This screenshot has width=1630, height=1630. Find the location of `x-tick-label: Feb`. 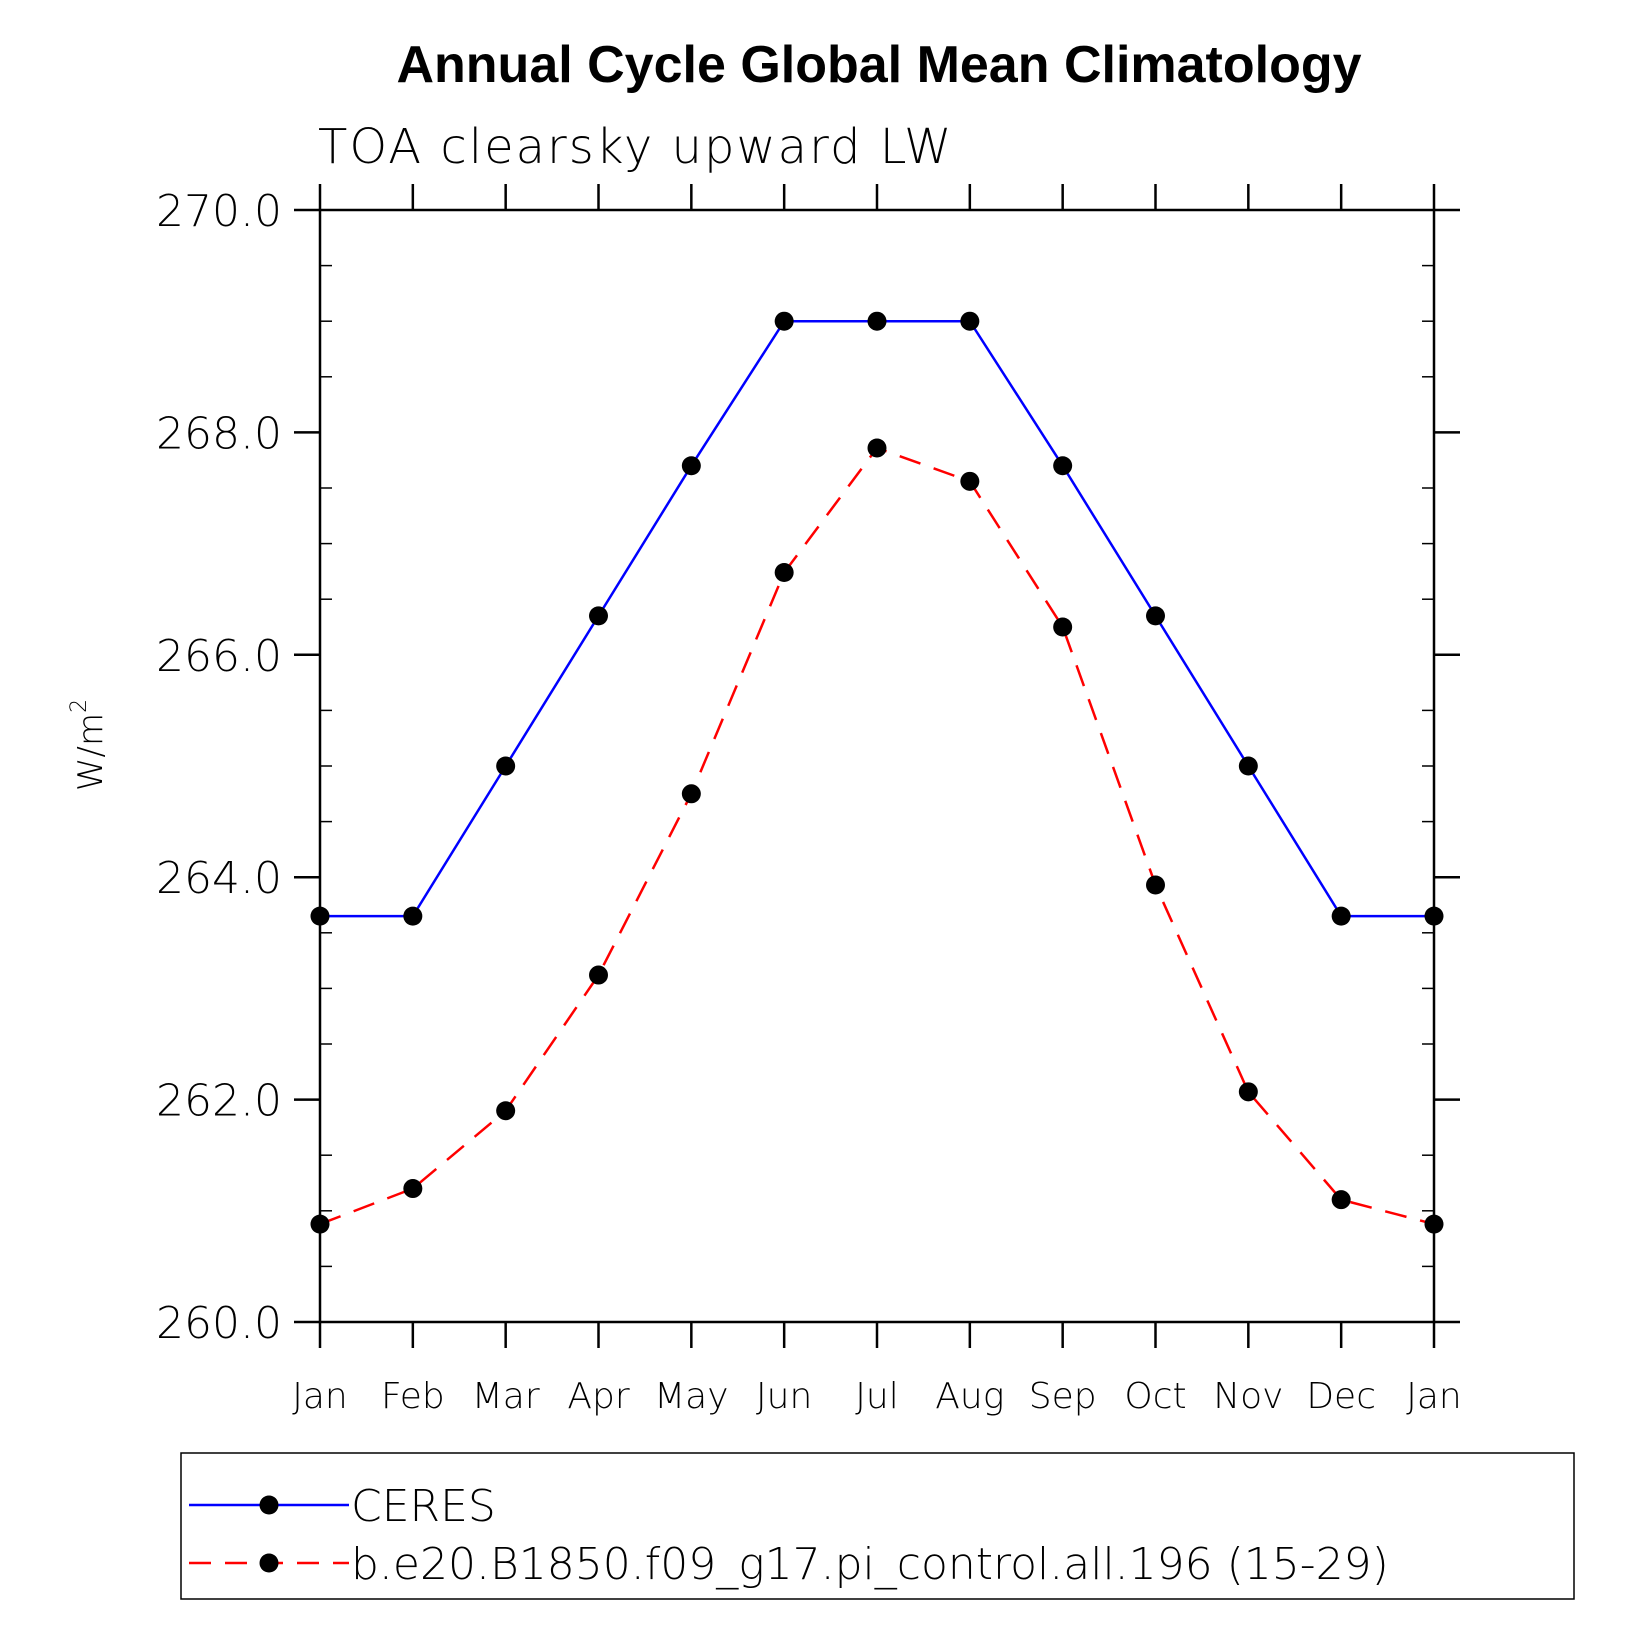

x-tick-label: Feb is located at coordinates (413, 1396).